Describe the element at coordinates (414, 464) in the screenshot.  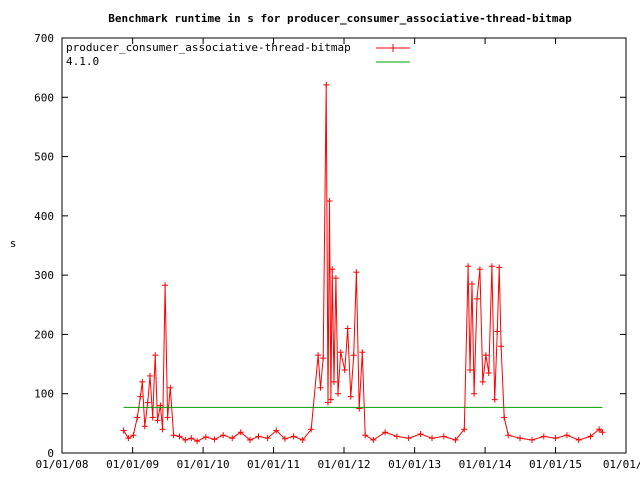
I see `x-tick-label-5: 01/01/13` at that location.